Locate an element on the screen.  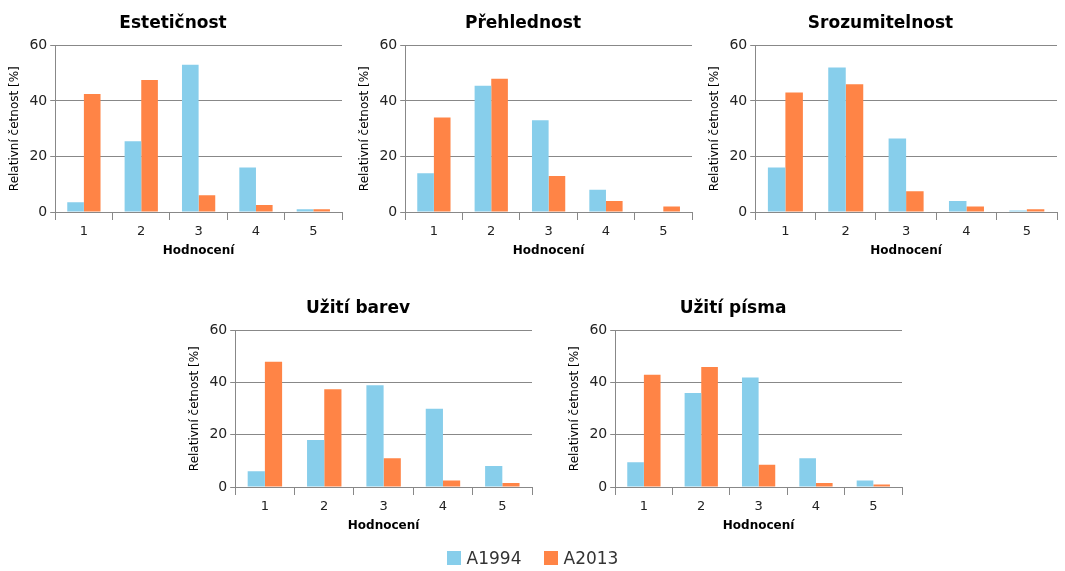
chart-title: Estetičnost is located at coordinates (173, 21).